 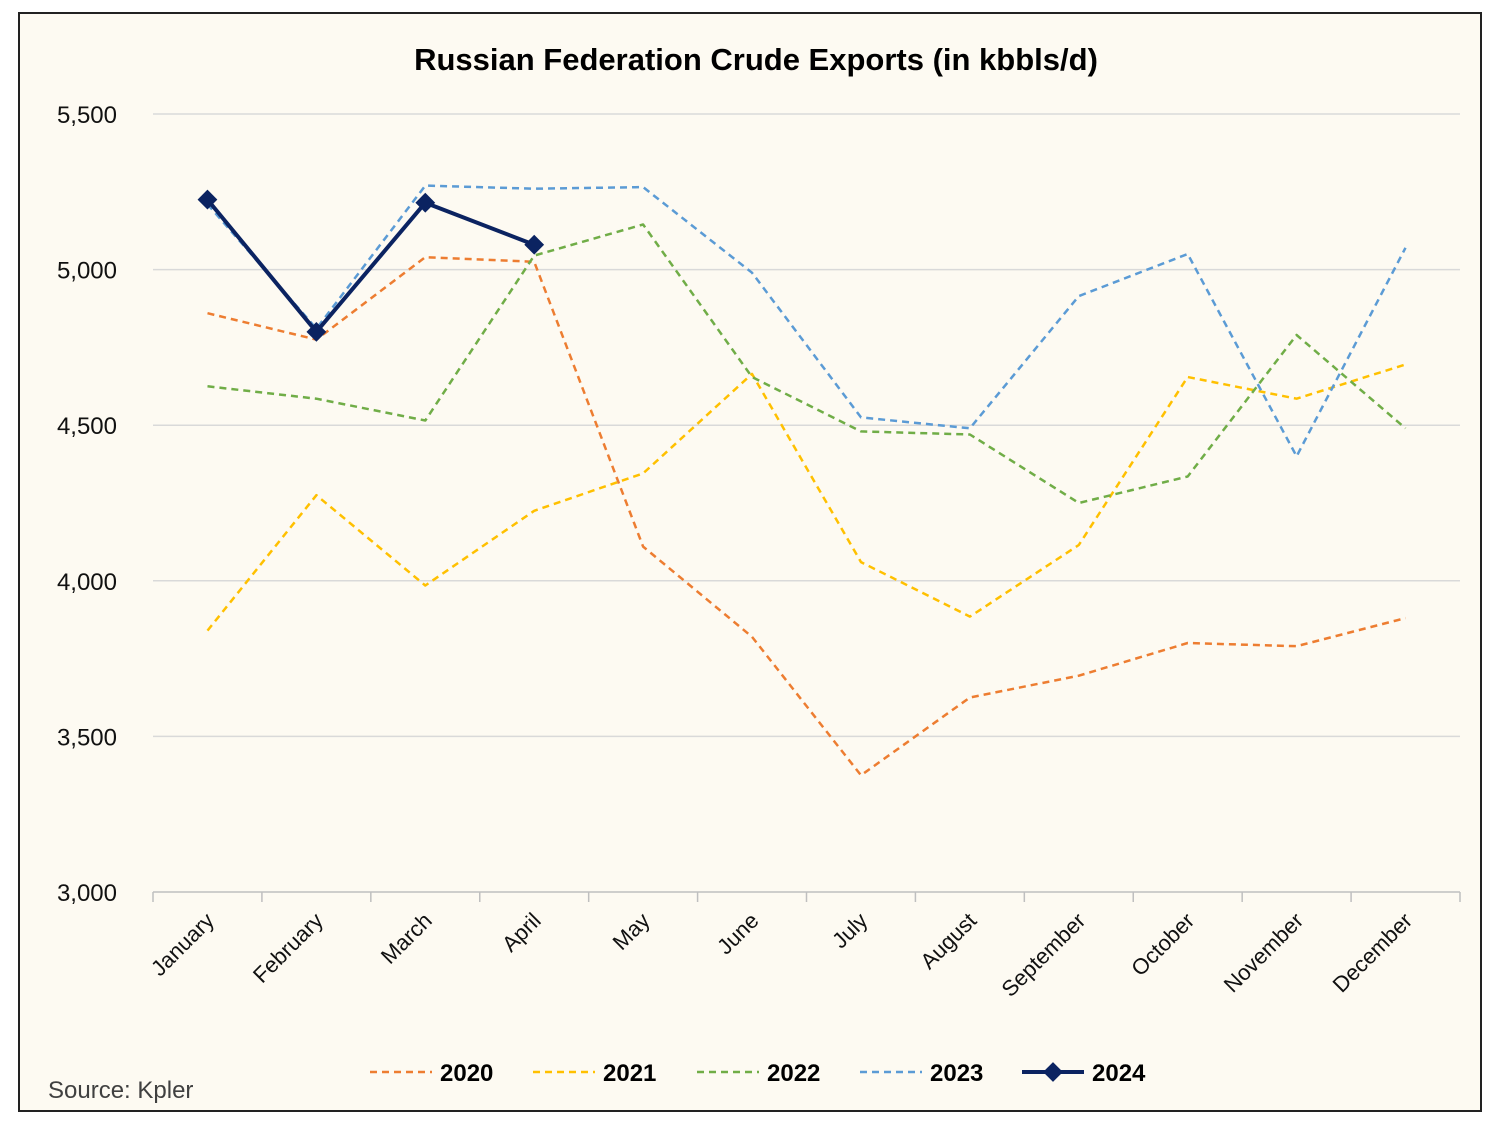 What do you see at coordinates (793, 1073) in the screenshot?
I see `legend-label: 2022` at bounding box center [793, 1073].